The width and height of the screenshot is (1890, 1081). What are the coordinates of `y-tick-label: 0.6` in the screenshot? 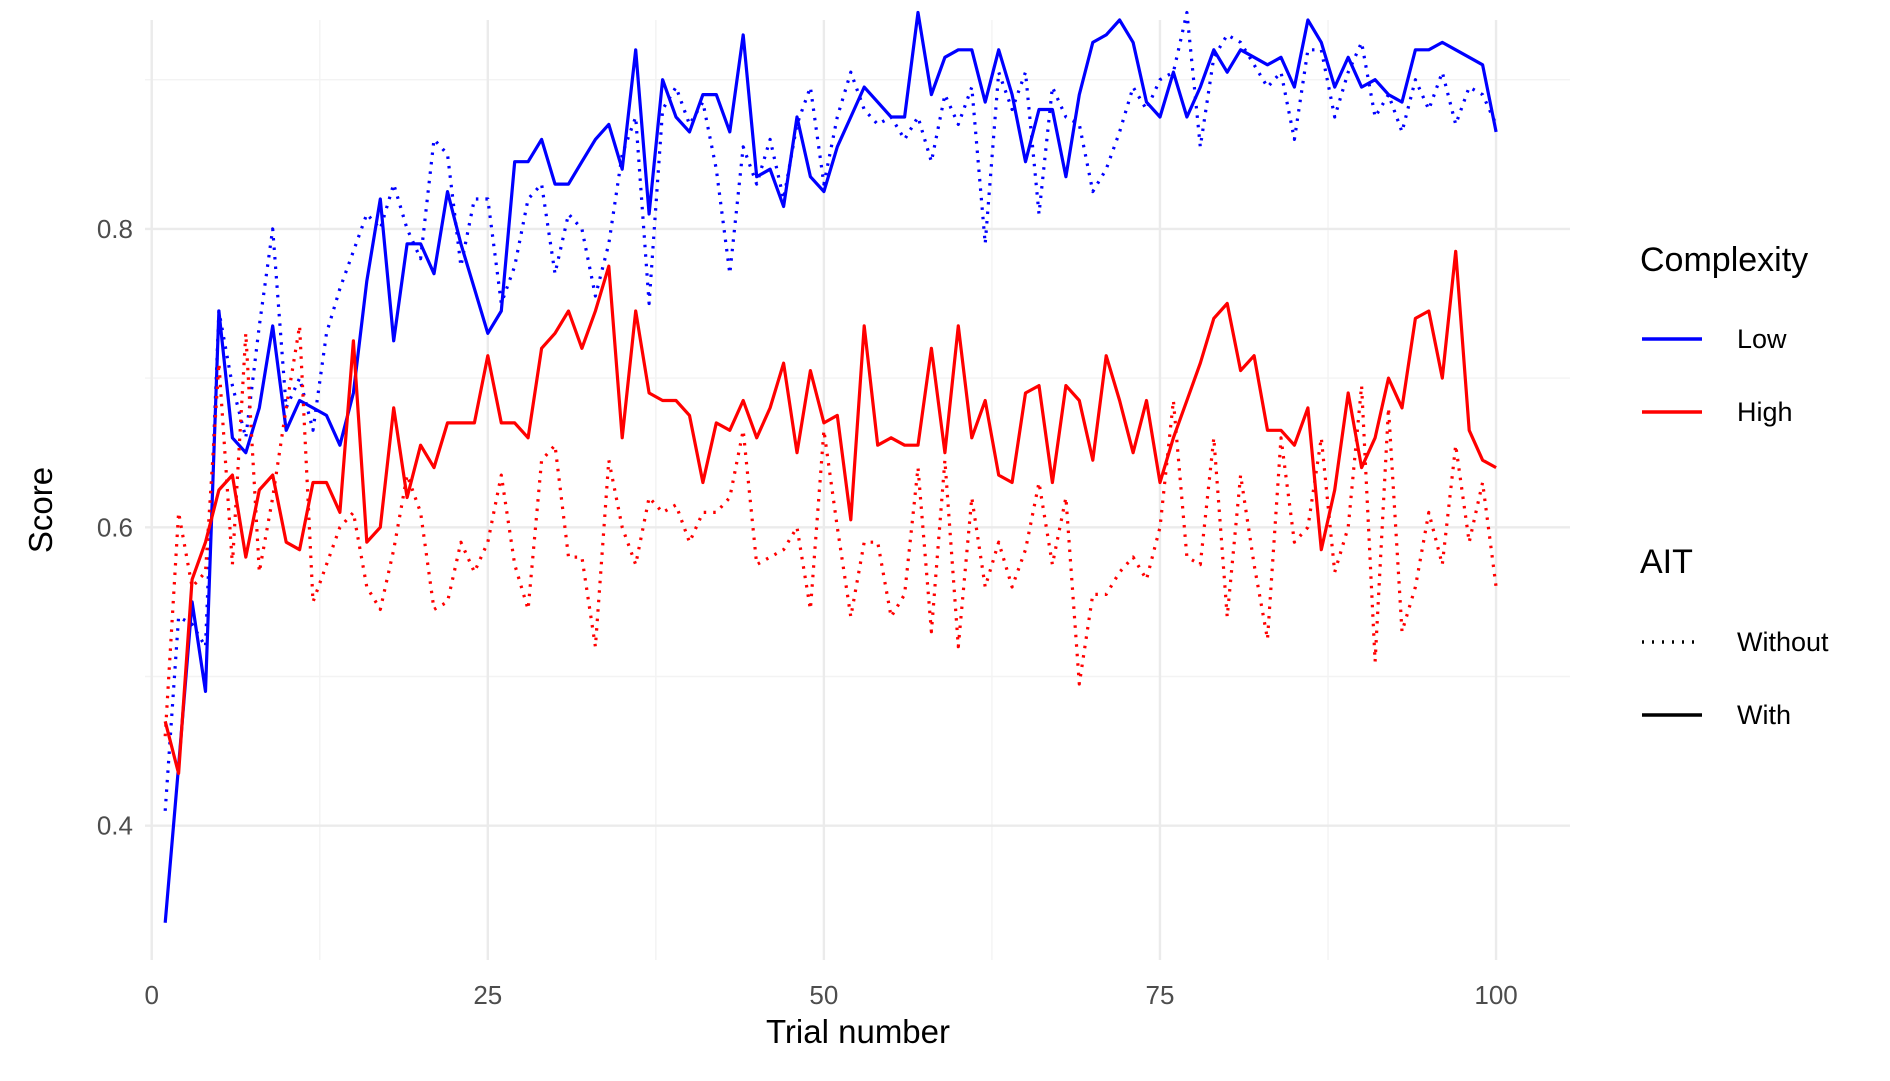 It's located at (115, 527).